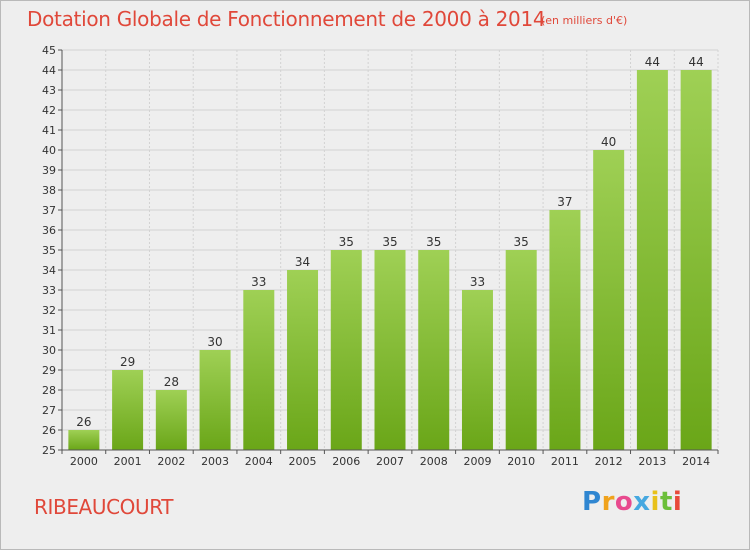  I want to click on bar-2009, so click(477, 370).